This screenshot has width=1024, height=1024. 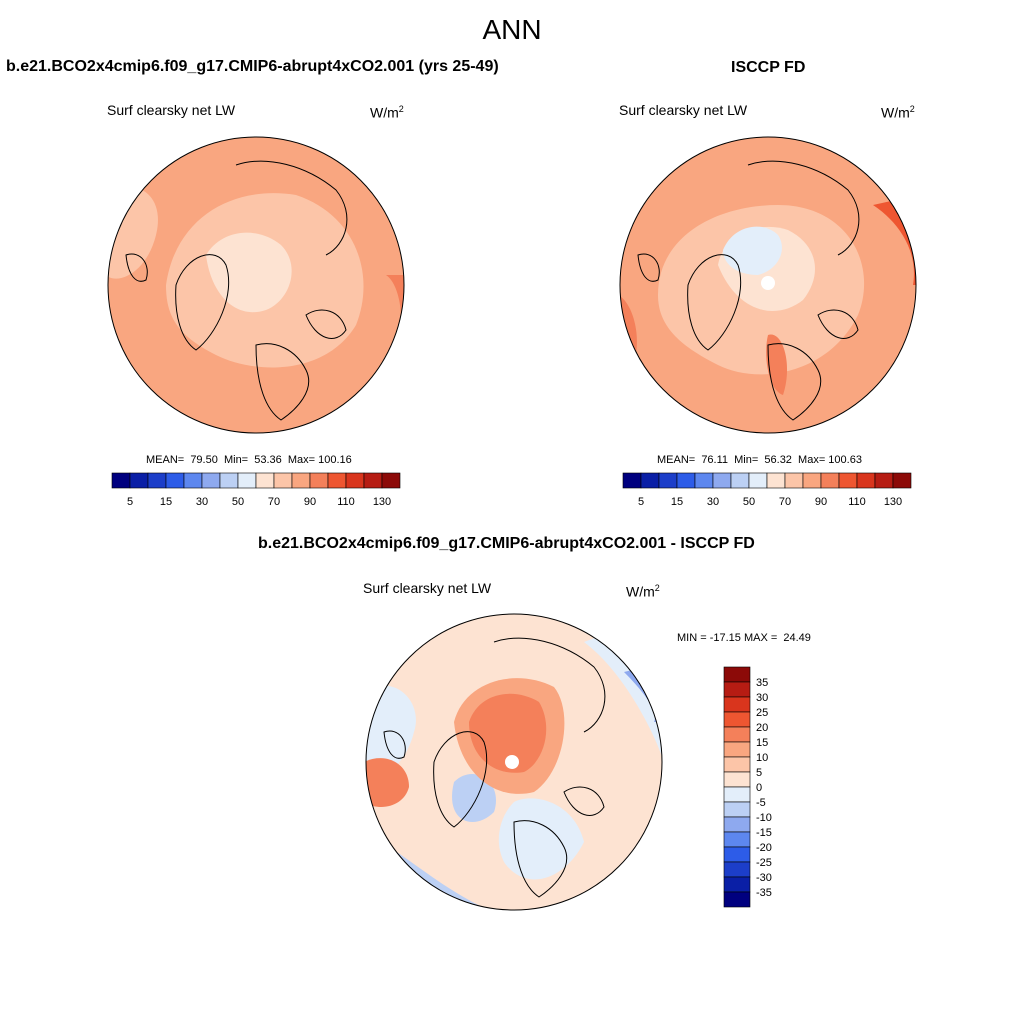 What do you see at coordinates (764, 818) in the screenshot?
I see `diff-colorbar-tick-label: -10` at bounding box center [764, 818].